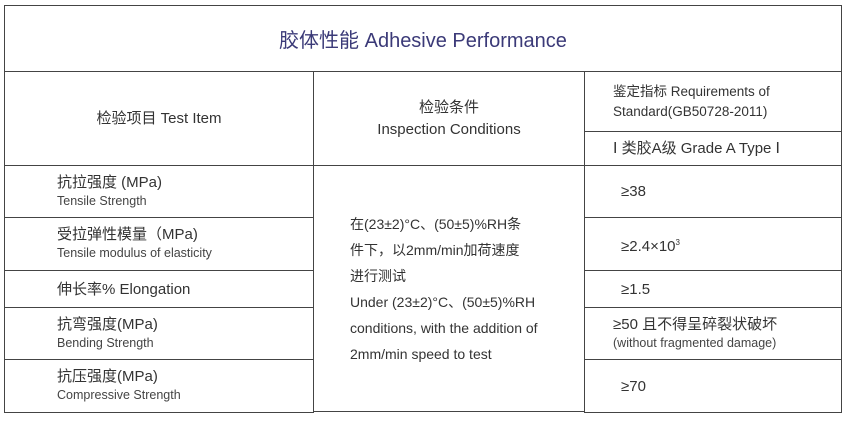 Image resolution: width=846 pixels, height=421 pixels. What do you see at coordinates (633, 191) in the screenshot?
I see `requirement-text: ≥38` at bounding box center [633, 191].